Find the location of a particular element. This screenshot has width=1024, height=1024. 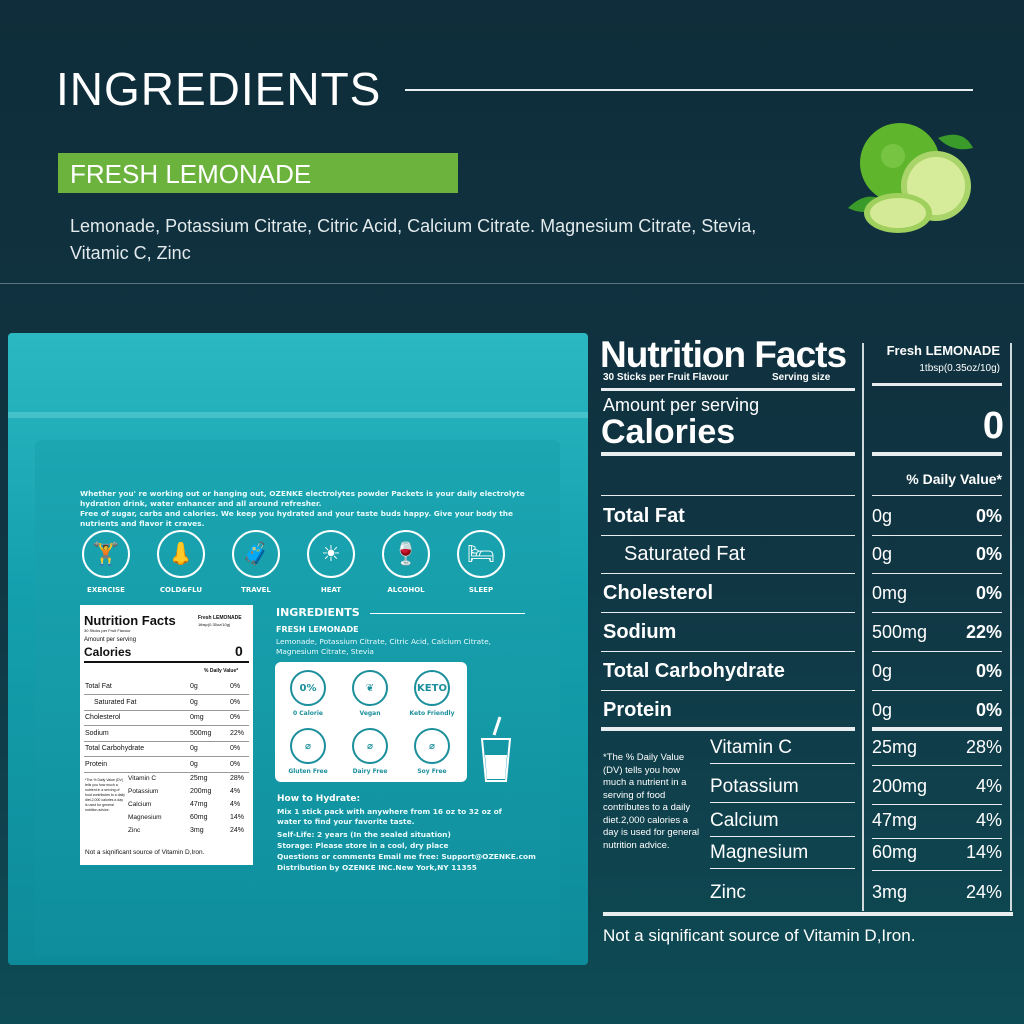

badge-label: Soy Free is located at coordinates (432, 771).